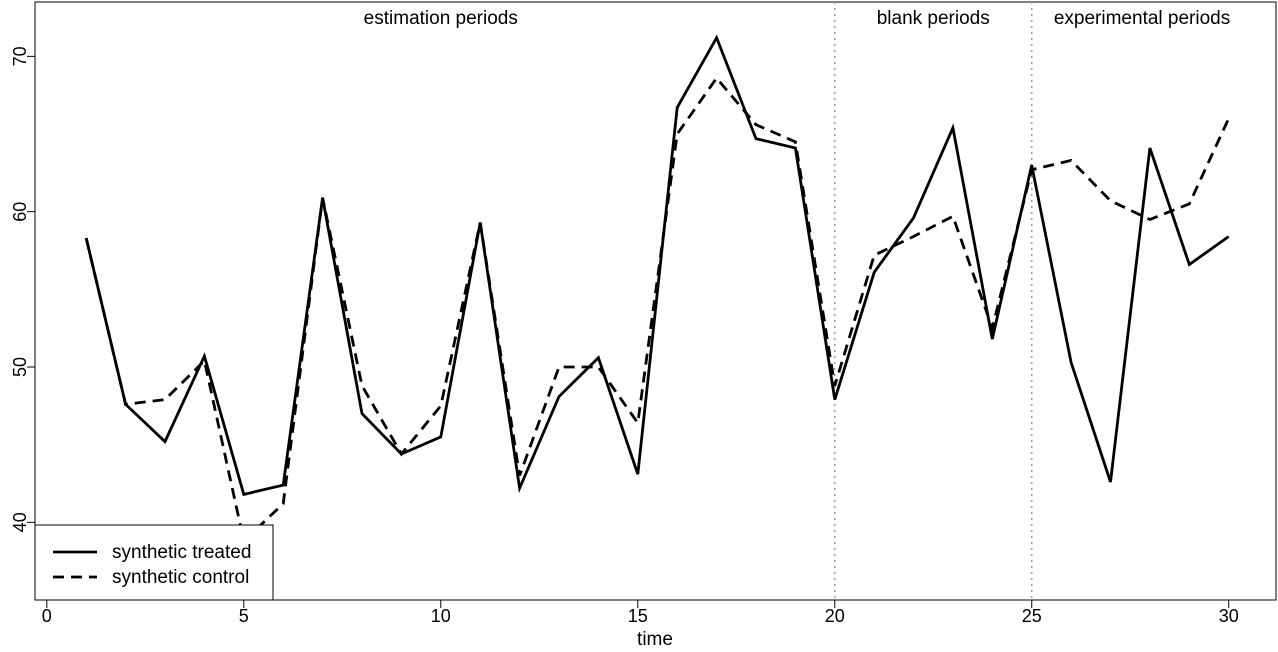 Image resolution: width=1278 pixels, height=652 pixels. I want to click on x-axis-label: time, so click(655, 639).